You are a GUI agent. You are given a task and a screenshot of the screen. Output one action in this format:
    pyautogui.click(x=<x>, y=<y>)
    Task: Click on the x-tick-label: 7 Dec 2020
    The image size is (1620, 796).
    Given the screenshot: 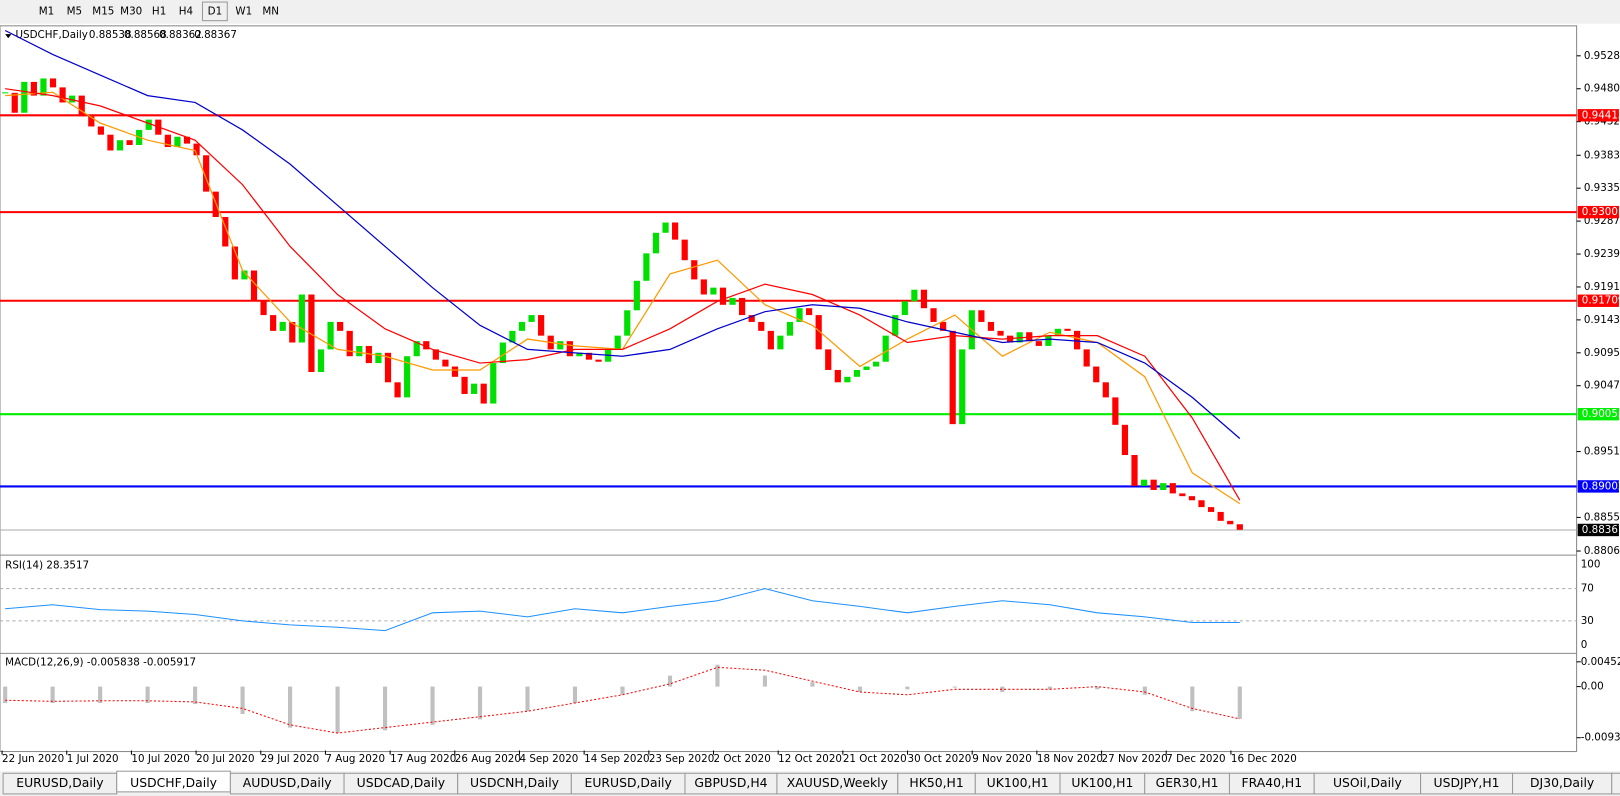 What is the action you would take?
    pyautogui.click(x=1195, y=759)
    